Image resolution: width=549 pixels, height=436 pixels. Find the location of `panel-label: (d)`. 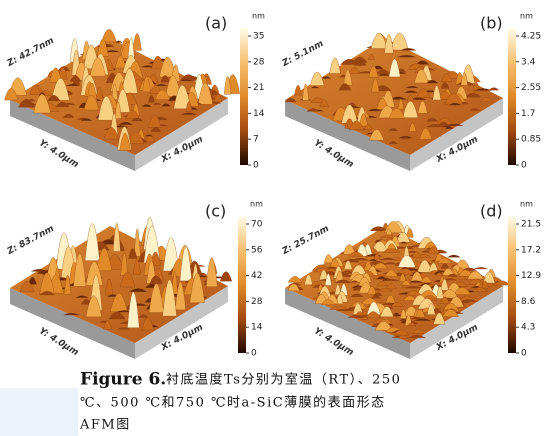

panel-label: (d) is located at coordinates (491, 211).